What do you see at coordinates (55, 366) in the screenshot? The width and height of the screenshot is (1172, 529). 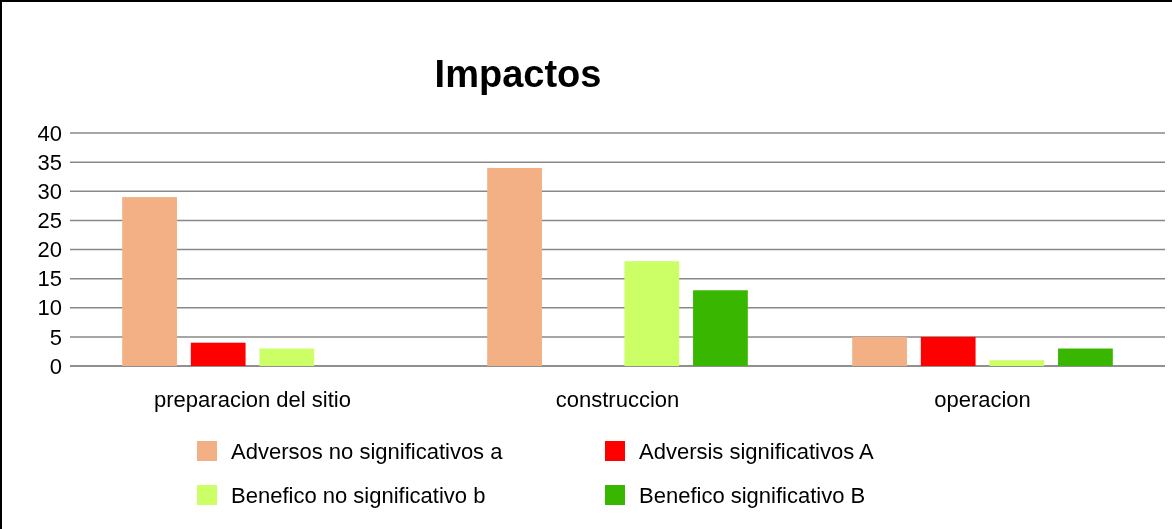 I see `y-tick-label: 0` at bounding box center [55, 366].